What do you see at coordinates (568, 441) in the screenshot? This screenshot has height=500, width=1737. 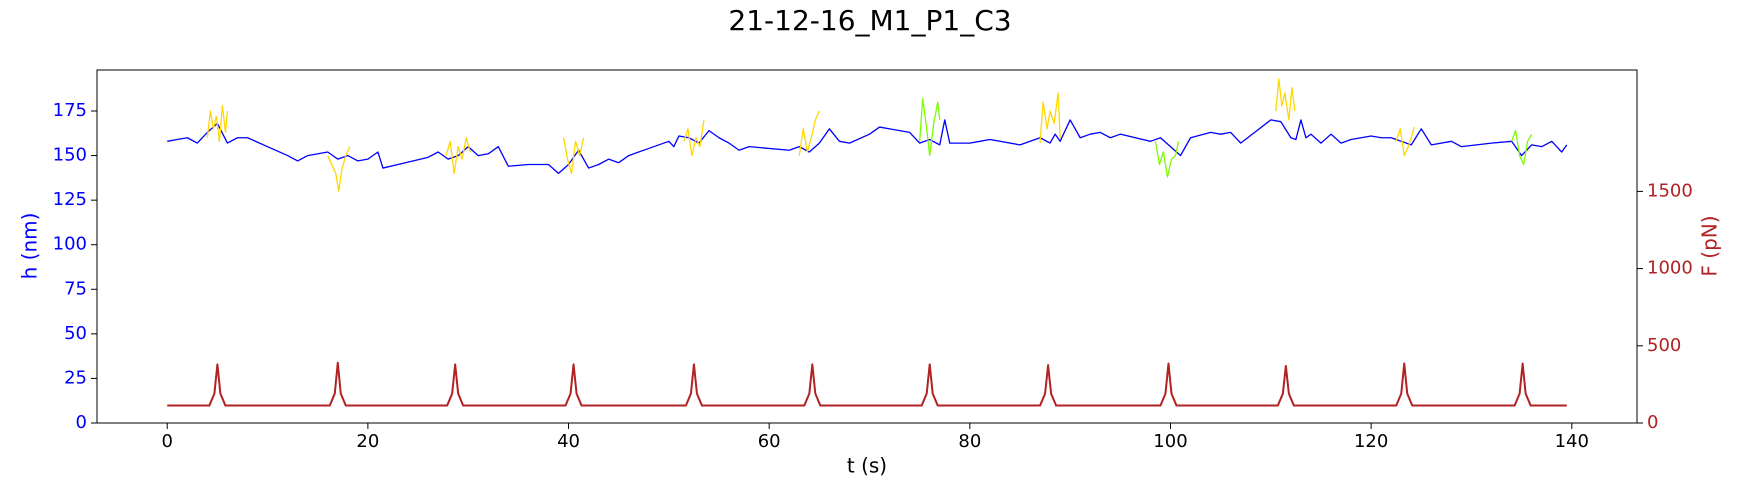 I see `x-tick-label: 40` at bounding box center [568, 441].